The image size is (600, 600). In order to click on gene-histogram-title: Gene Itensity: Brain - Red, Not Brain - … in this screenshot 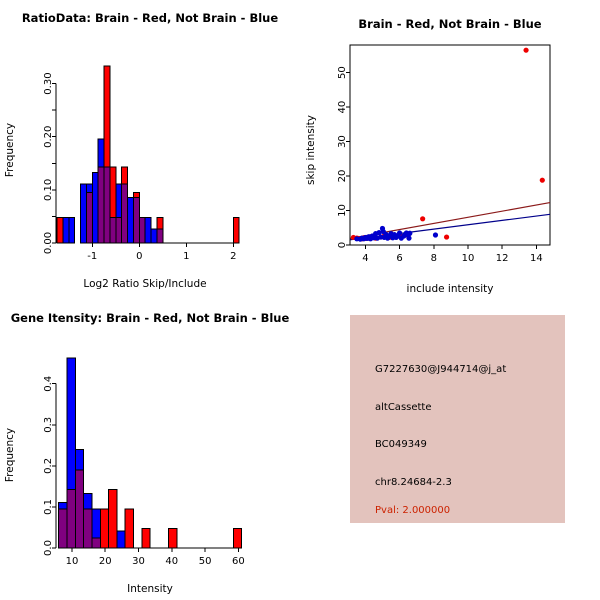, I will do `click(150, 318)`.